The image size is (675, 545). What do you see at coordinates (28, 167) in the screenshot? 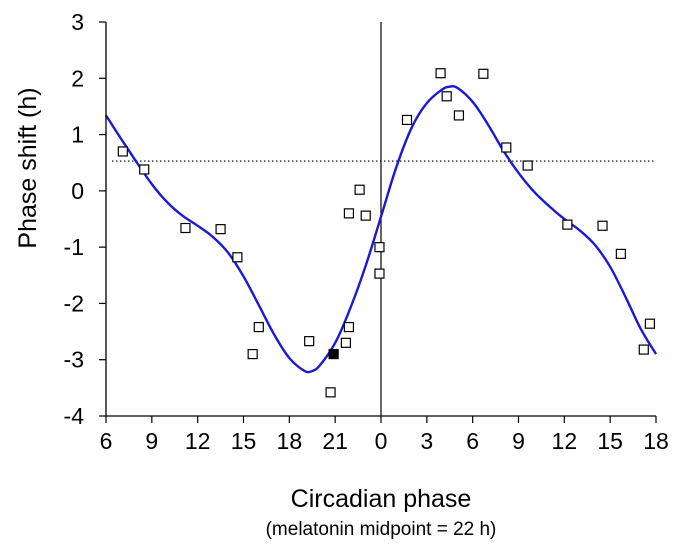
I see `y-axis-title: Phase shift (h)` at bounding box center [28, 167].